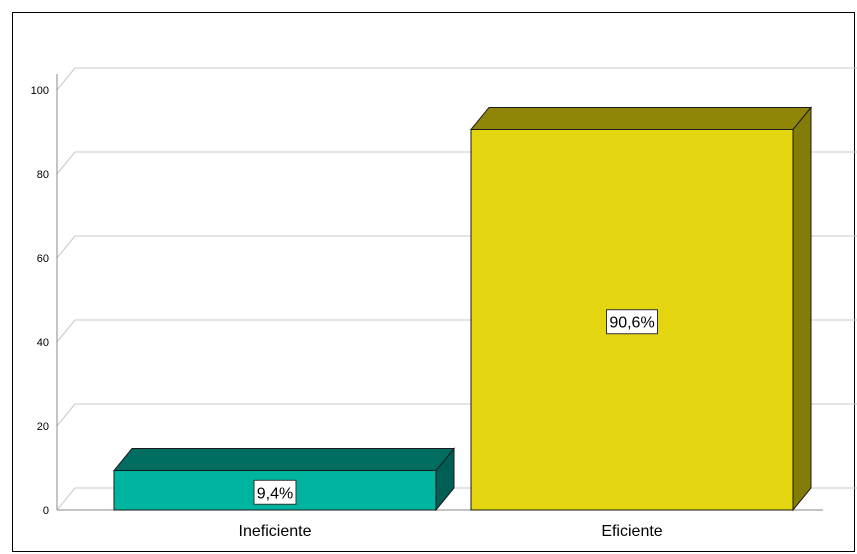  Describe the element at coordinates (40, 91) in the screenshot. I see `y-tick-label-100: 100` at that location.